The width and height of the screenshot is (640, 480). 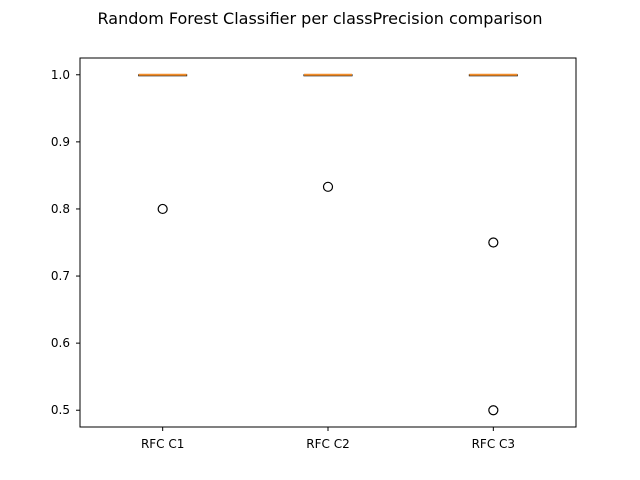 What do you see at coordinates (162, 444) in the screenshot?
I see `x-tick-label: RFC C1` at bounding box center [162, 444].